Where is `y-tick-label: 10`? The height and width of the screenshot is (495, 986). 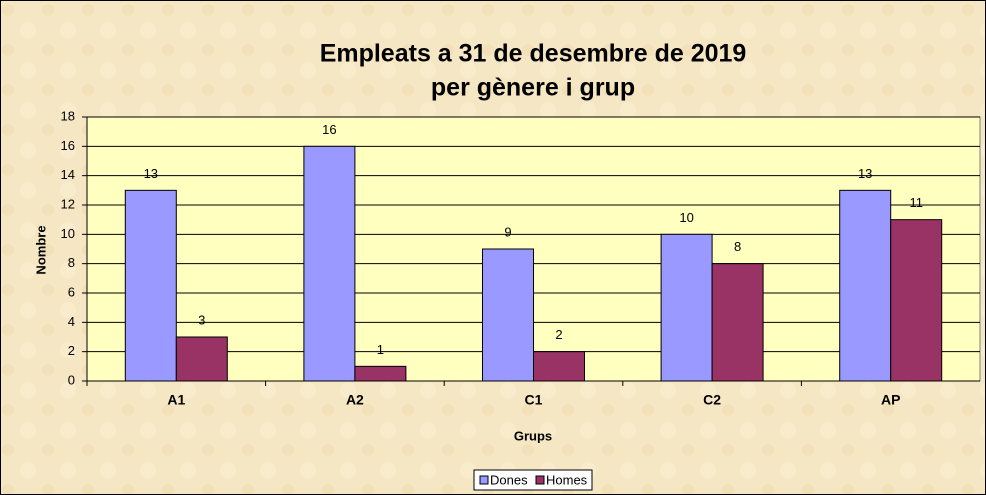
y-tick-label: 10 is located at coordinates (68, 233).